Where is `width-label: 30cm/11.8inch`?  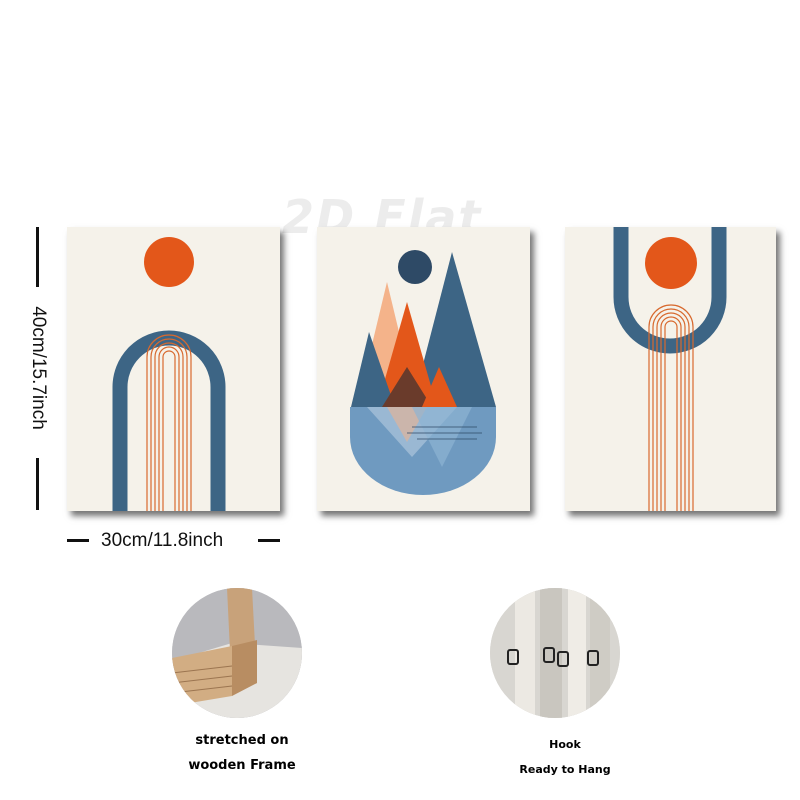
width-label: 30cm/11.8inch is located at coordinates (162, 540).